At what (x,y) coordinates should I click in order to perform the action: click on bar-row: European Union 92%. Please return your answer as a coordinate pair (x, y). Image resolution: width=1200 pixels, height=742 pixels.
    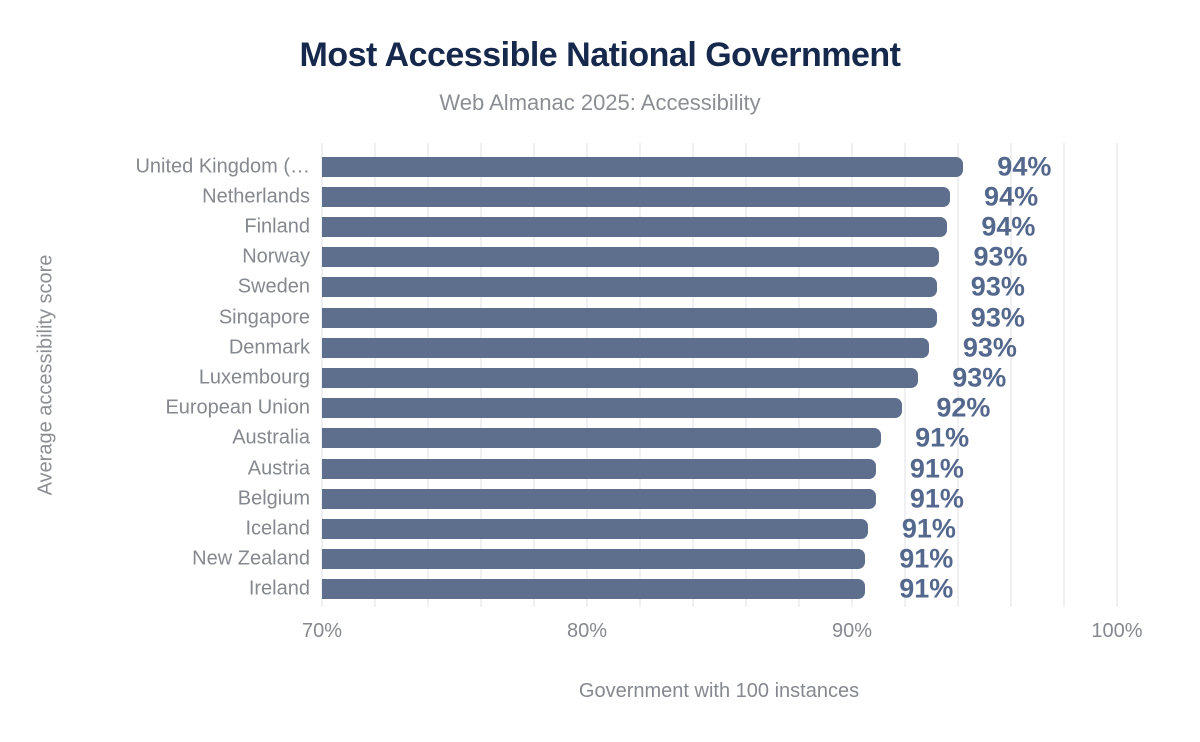
    Looking at the image, I should click on (641, 407).